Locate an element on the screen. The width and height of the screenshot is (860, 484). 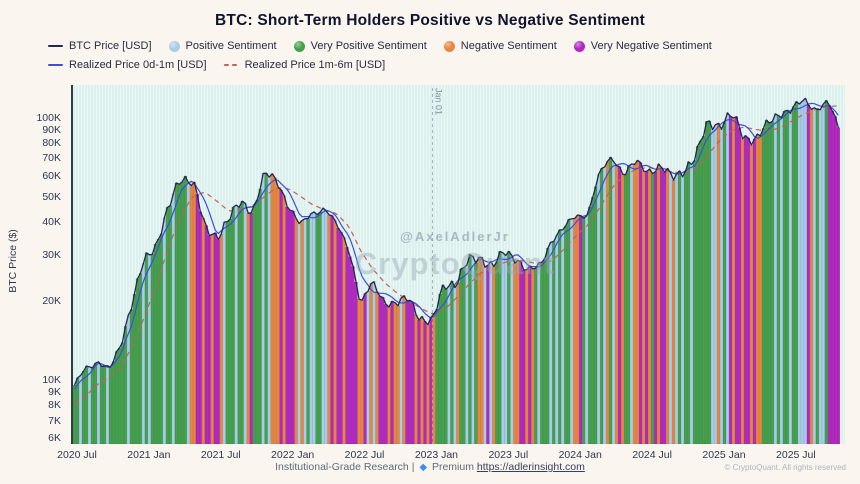
positive-sentiment-marker-icon is located at coordinates (174, 46).